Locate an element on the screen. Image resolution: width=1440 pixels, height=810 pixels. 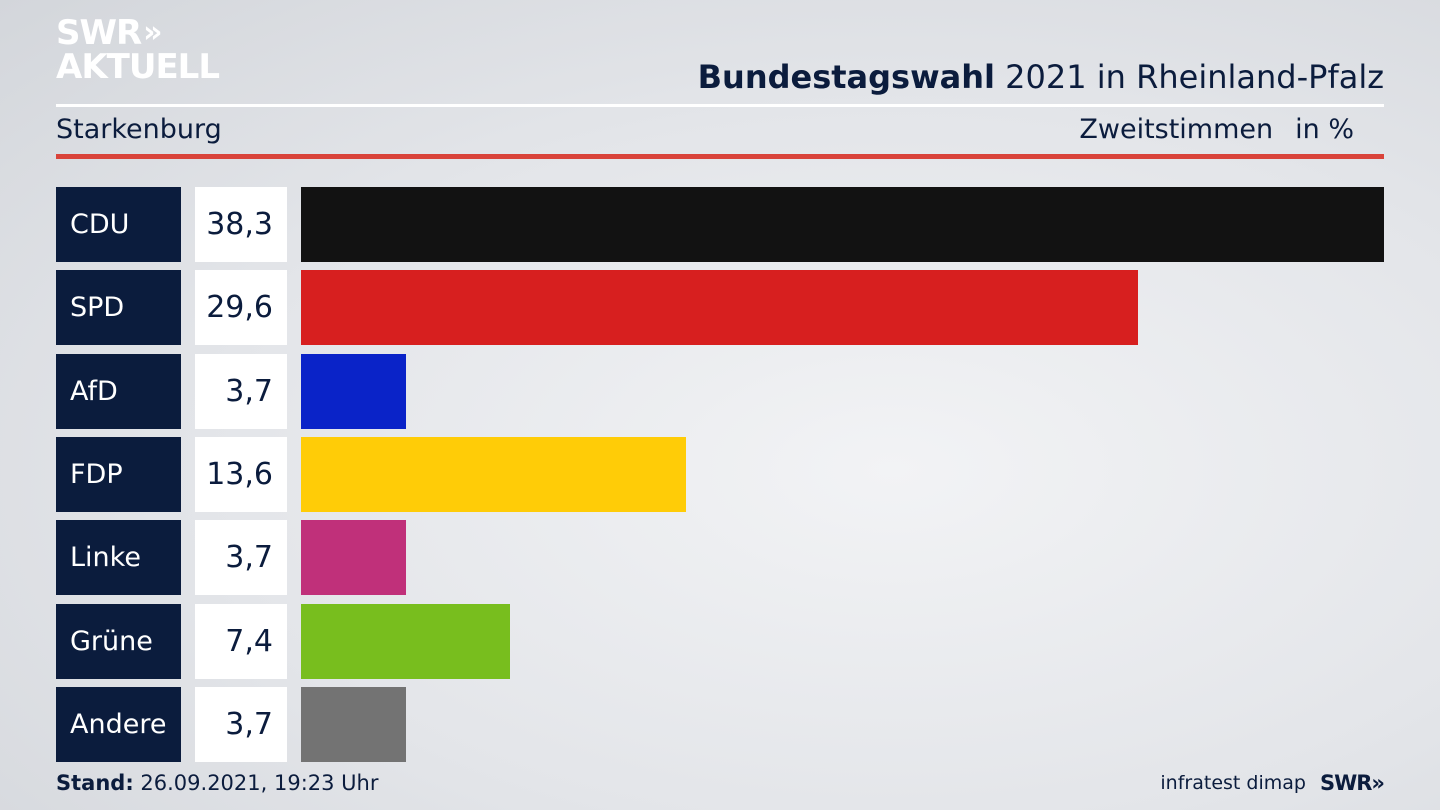
value-label-4: 3,7 is located at coordinates (249, 557).